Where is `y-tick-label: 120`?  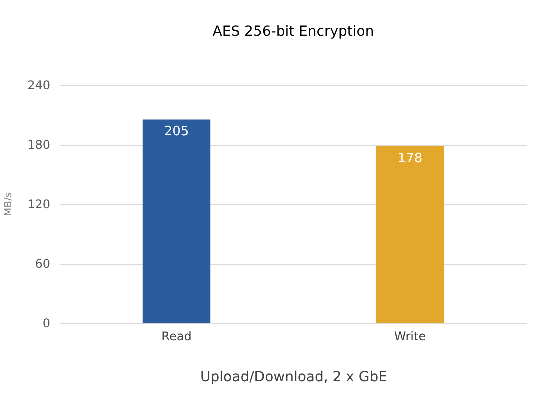 y-tick-label: 120 is located at coordinates (39, 205).